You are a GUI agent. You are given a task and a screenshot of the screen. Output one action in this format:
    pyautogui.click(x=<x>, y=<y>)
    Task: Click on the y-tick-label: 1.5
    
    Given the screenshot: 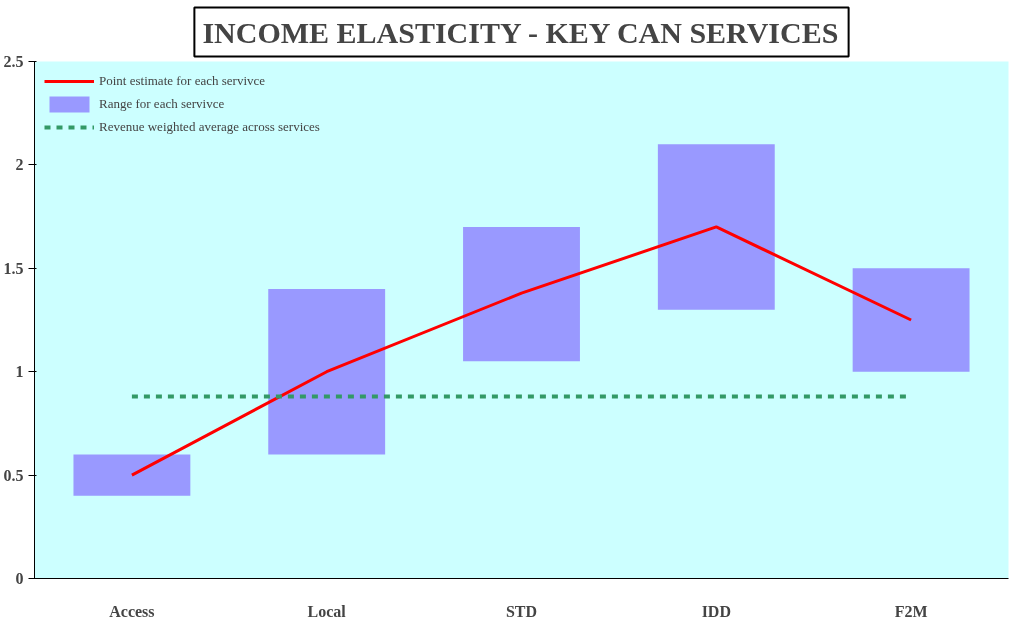 What is the action you would take?
    pyautogui.click(x=13, y=268)
    